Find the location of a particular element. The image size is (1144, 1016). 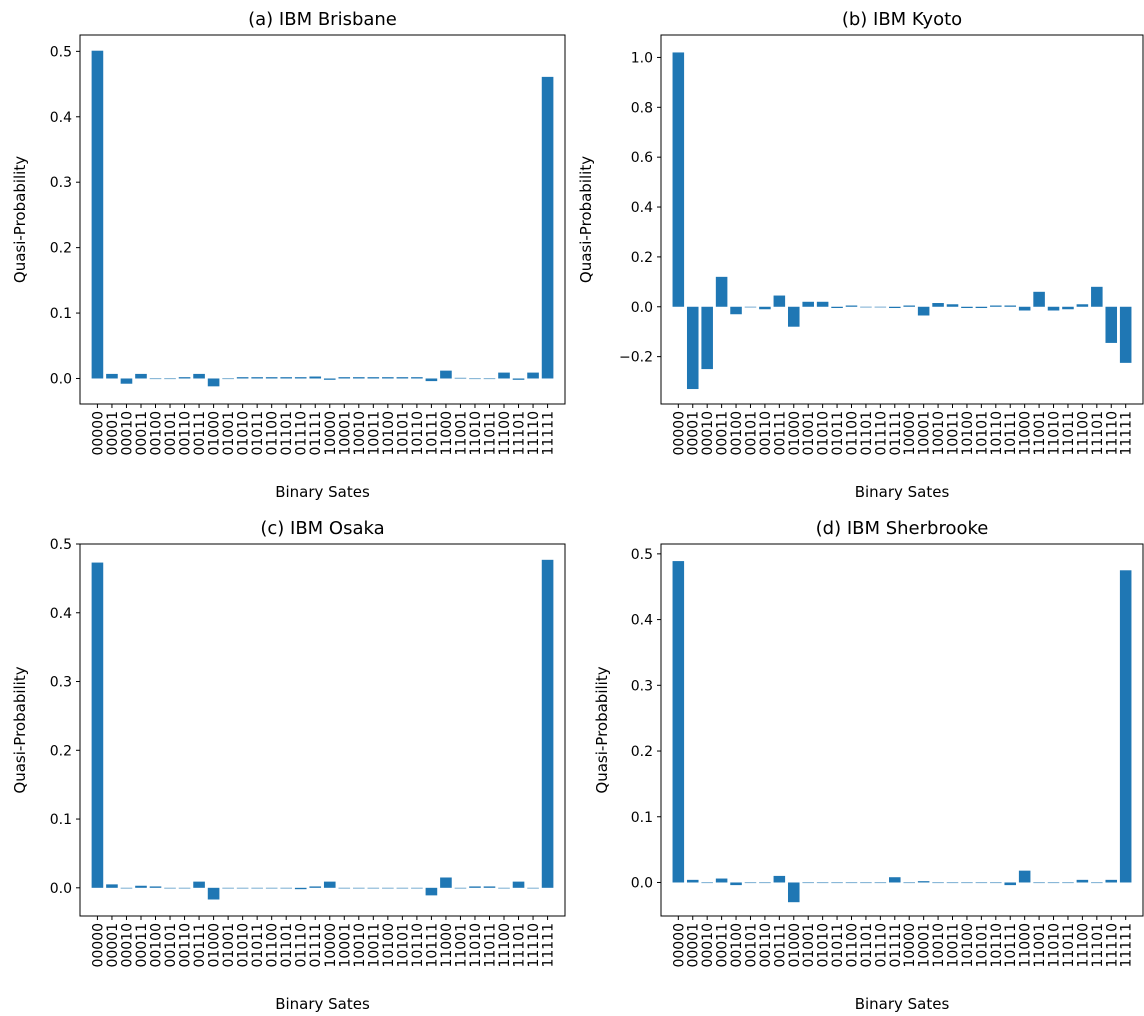

x-tick-label: 01101 is located at coordinates (867, 433).